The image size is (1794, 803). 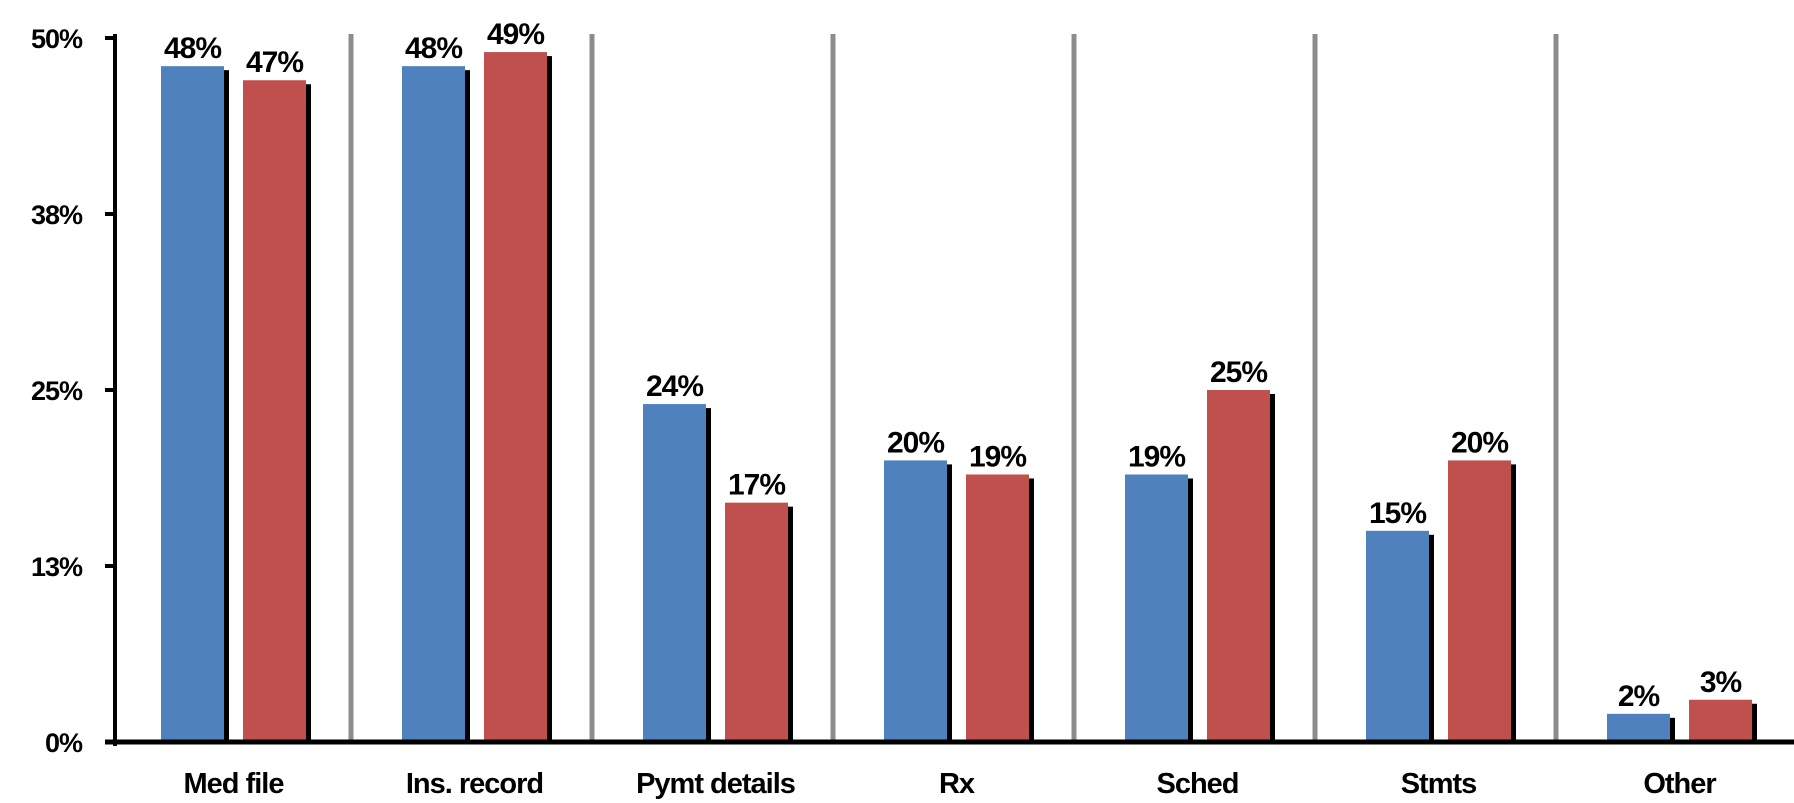 What do you see at coordinates (1197, 784) in the screenshot?
I see `x-tick-label: Sched` at bounding box center [1197, 784].